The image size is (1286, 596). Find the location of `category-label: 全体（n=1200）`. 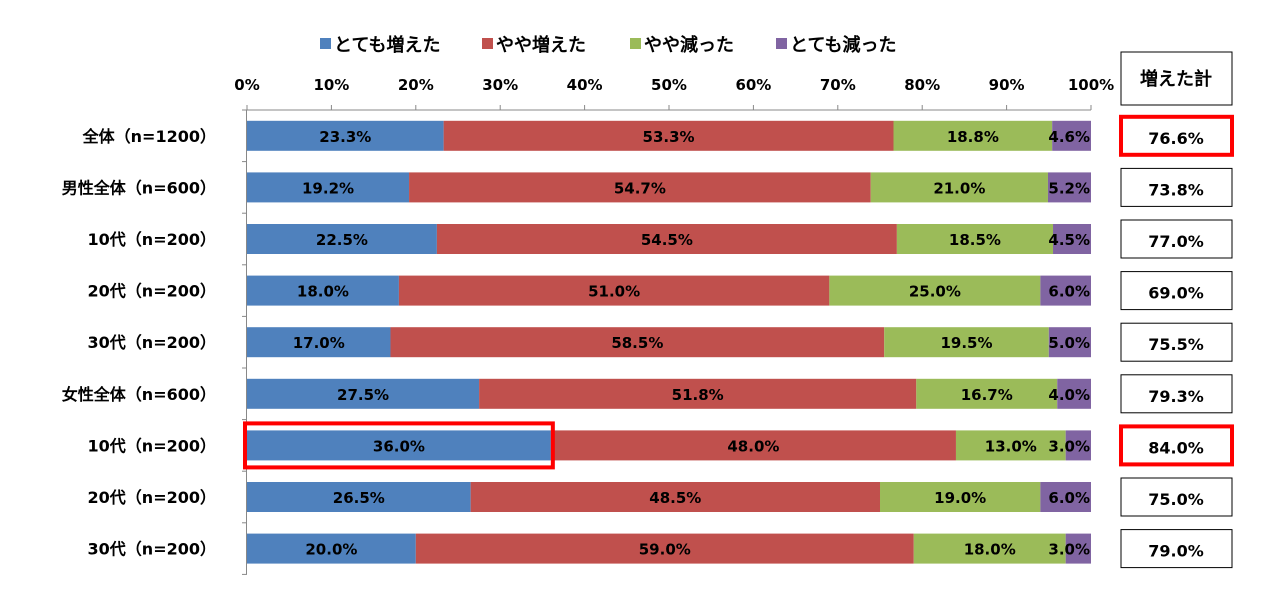

category-label: 全体（n=1200） is located at coordinates (149, 136).